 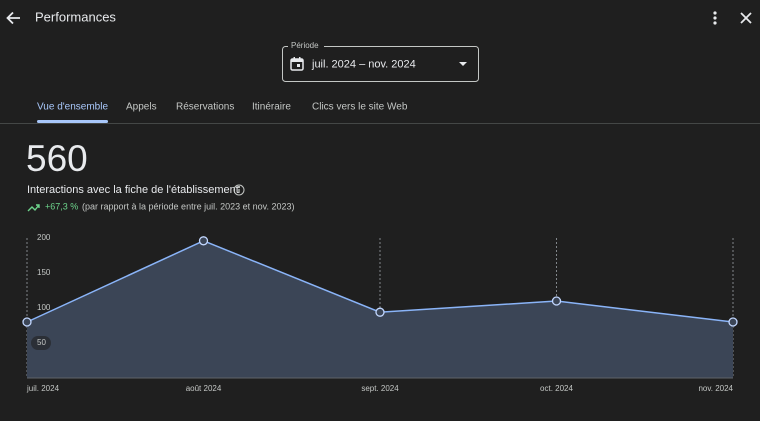 I want to click on y-tick-label: 100, so click(x=44, y=307).